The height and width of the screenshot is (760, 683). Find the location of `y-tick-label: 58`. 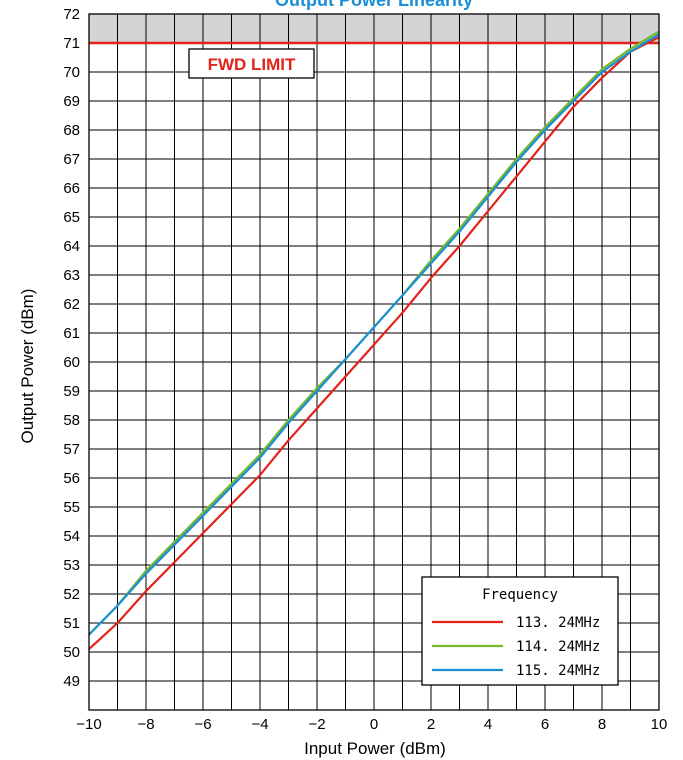

y-tick-label: 58 is located at coordinates (71, 420).